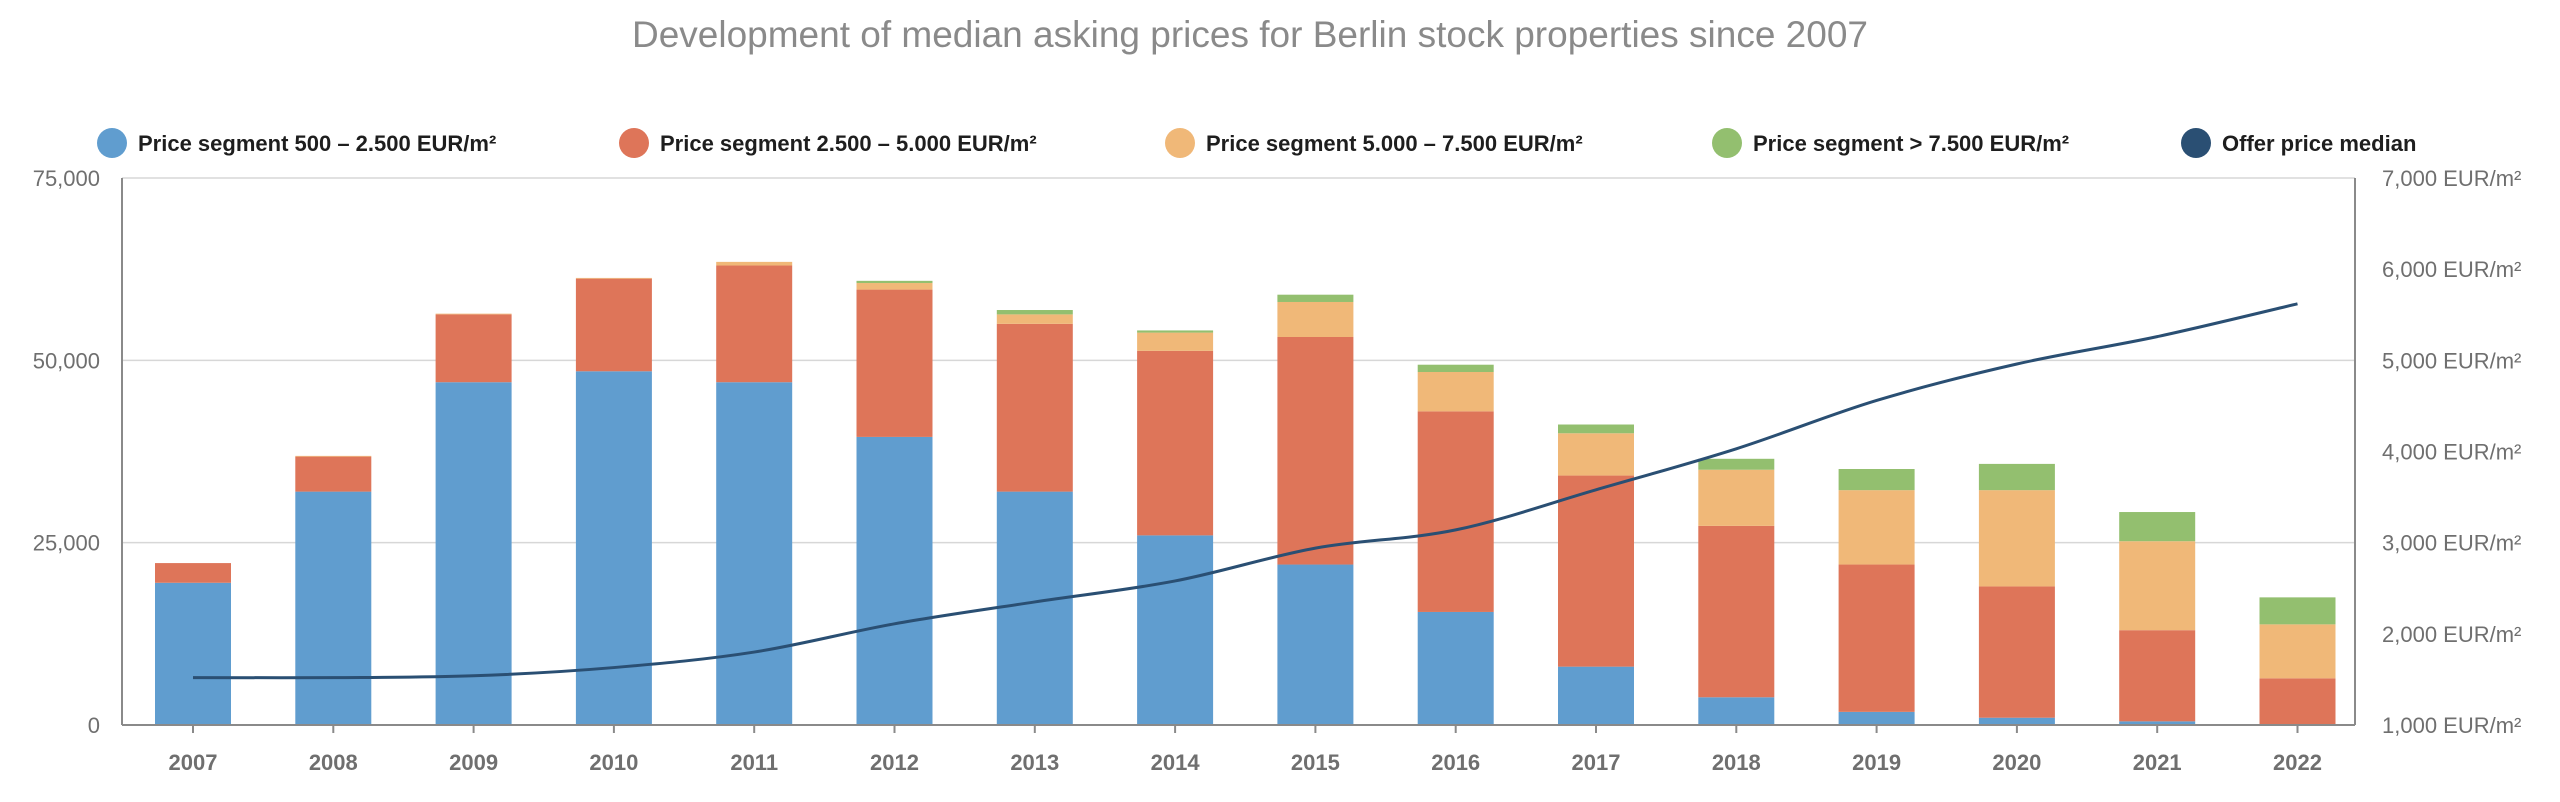  I want to click on x-tick-label: 2013, so click(1034, 762).